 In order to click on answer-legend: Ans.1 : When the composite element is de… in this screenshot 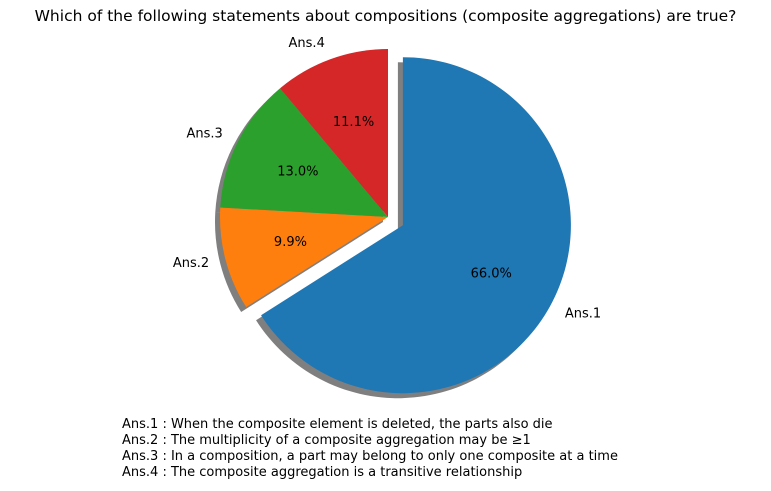, I will do `click(370, 449)`.